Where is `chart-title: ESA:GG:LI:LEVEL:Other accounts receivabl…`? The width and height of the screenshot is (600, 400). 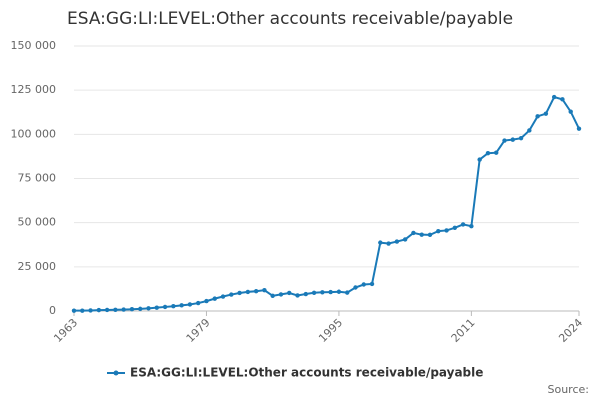 chart-title: ESA:GG:LI:LEVEL:Other accounts receivabl… is located at coordinates (290, 19).